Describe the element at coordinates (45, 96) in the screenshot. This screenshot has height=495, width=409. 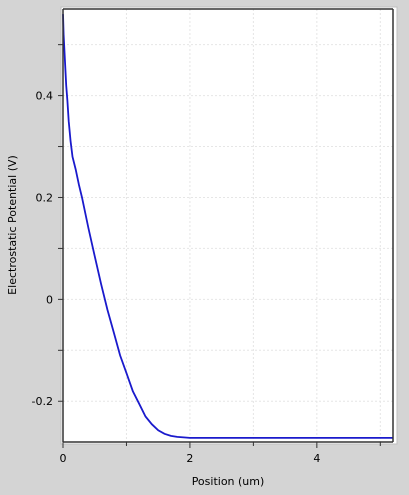
I see `y-tick-label: 0.4` at that location.